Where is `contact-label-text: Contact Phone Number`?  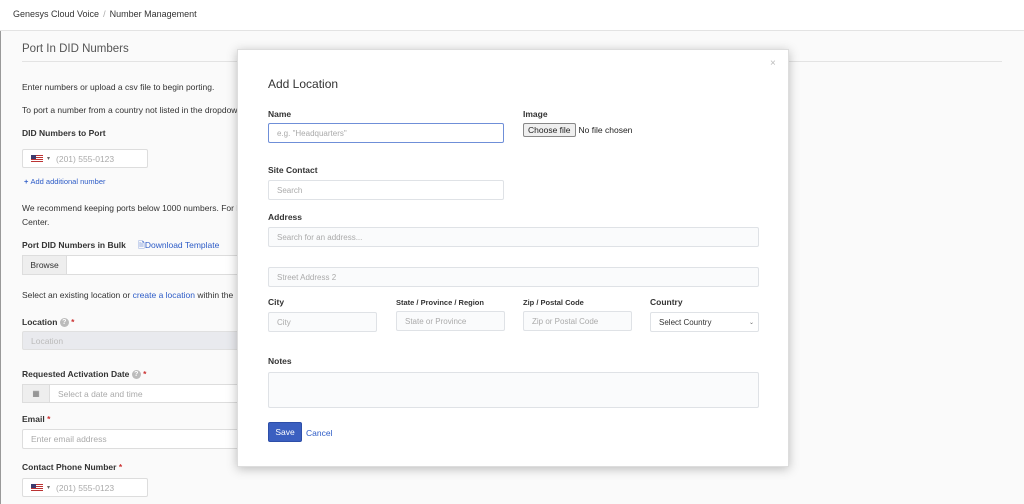
contact-label-text: Contact Phone Number is located at coordinates (69, 467).